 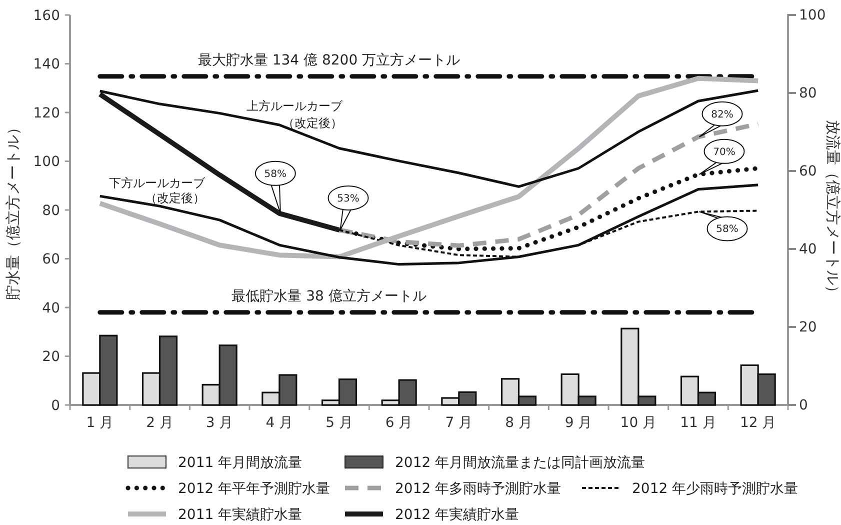 What do you see at coordinates (280, 423) in the screenshot?
I see `x-tick-label: 4 月` at bounding box center [280, 423].